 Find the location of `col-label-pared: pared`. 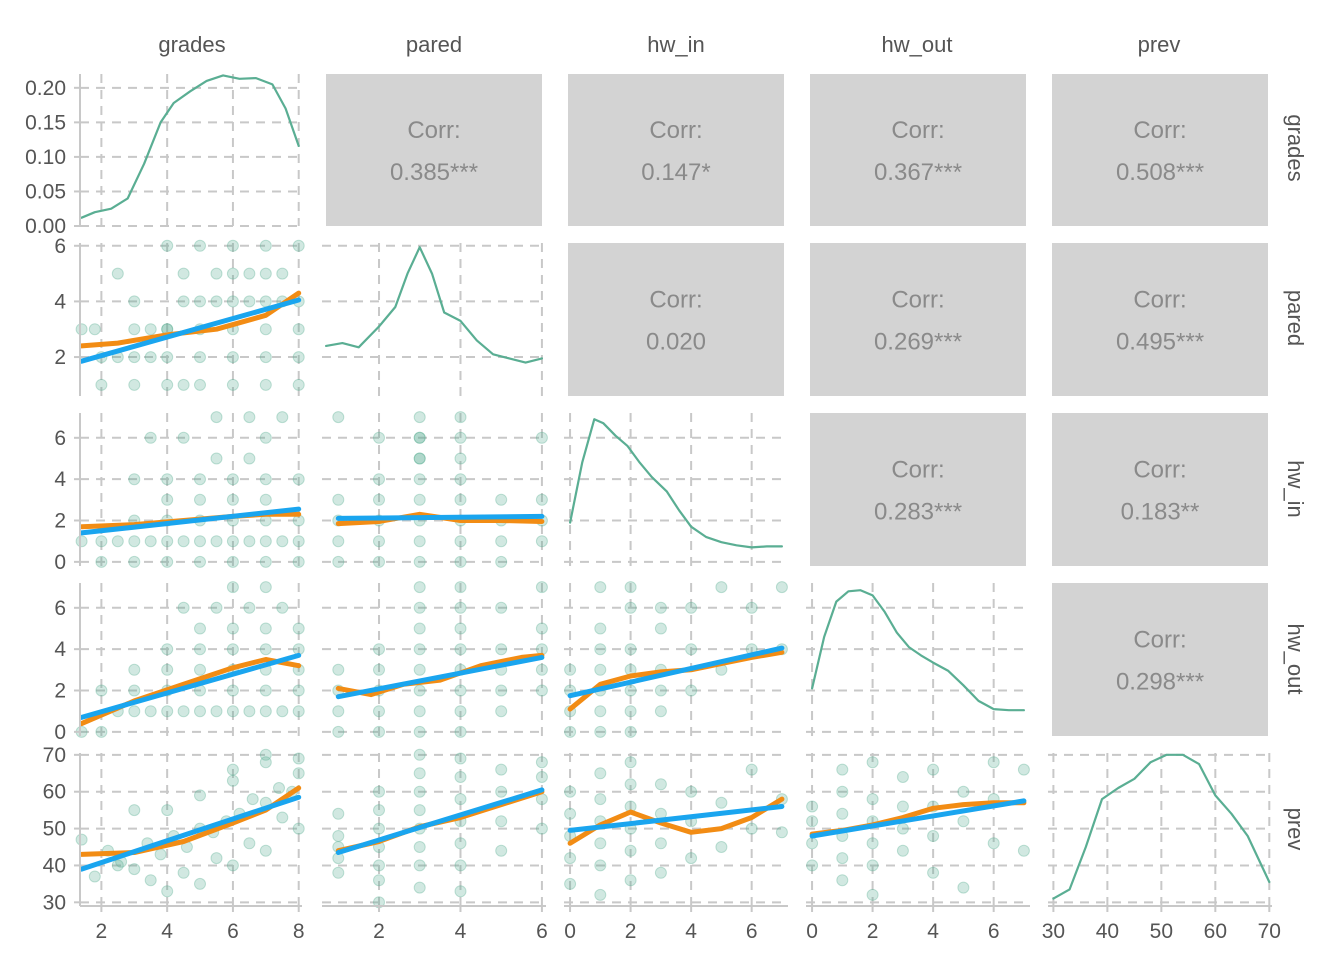

col-label-pared: pared is located at coordinates (434, 44).